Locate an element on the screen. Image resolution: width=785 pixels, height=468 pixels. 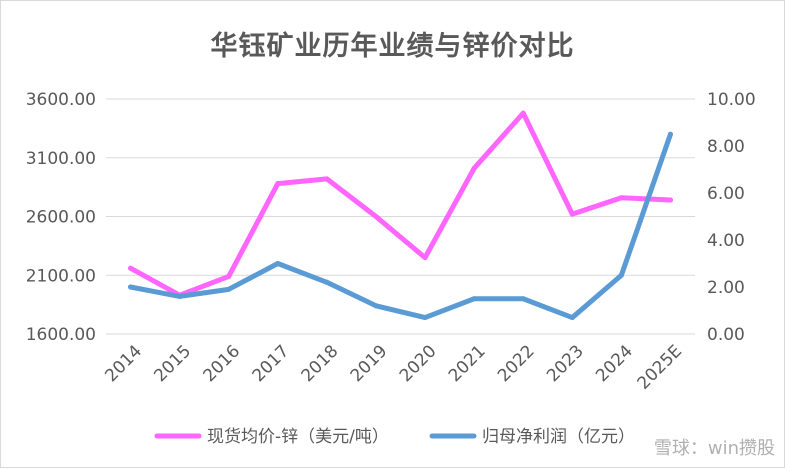
y-left-tick-label: 3600.00 is located at coordinates (61, 100).